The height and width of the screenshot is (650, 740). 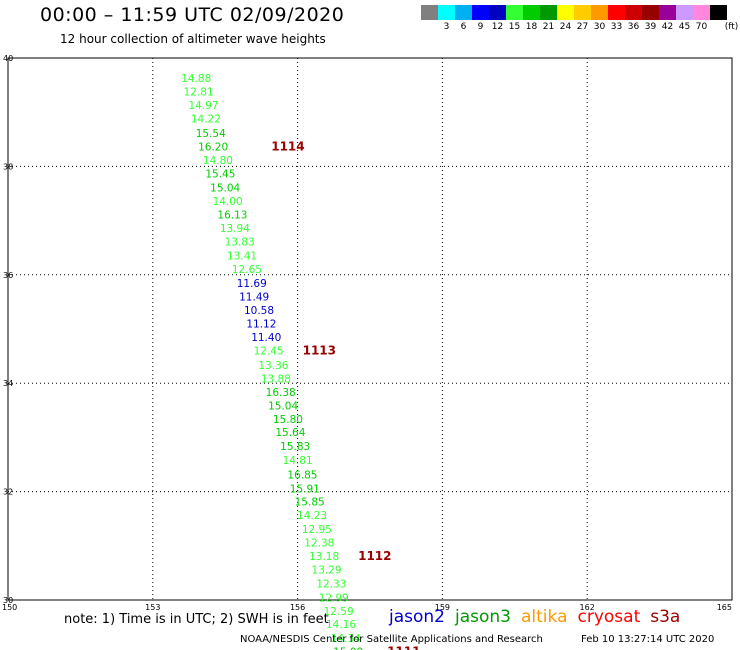 I want to click on wave-height-label: 11.69, so click(x=252, y=284).